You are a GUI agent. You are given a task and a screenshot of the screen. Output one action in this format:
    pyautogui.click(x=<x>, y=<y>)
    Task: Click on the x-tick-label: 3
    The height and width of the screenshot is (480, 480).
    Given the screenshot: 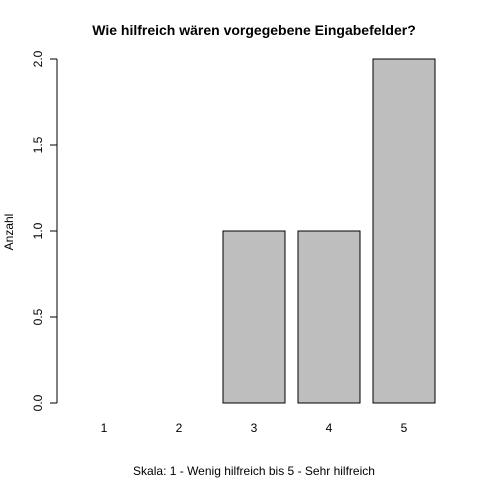 What is the action you would take?
    pyautogui.click(x=254, y=428)
    